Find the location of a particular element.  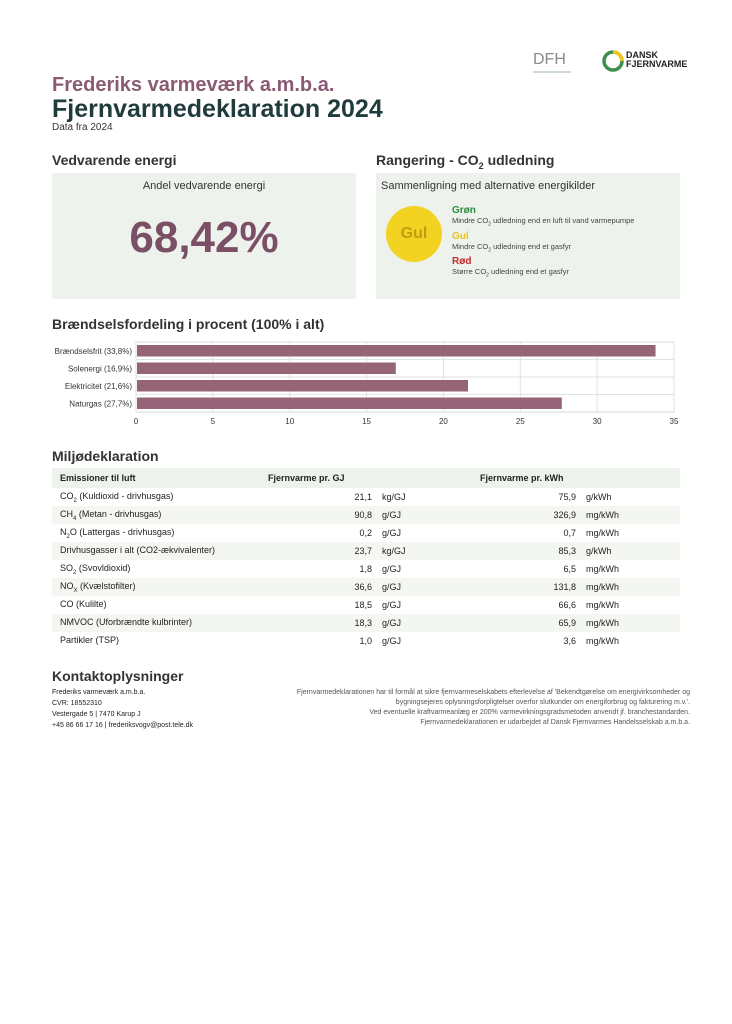

document-title: Fjernvarmedeklaration 2024 is located at coordinates (217, 109).